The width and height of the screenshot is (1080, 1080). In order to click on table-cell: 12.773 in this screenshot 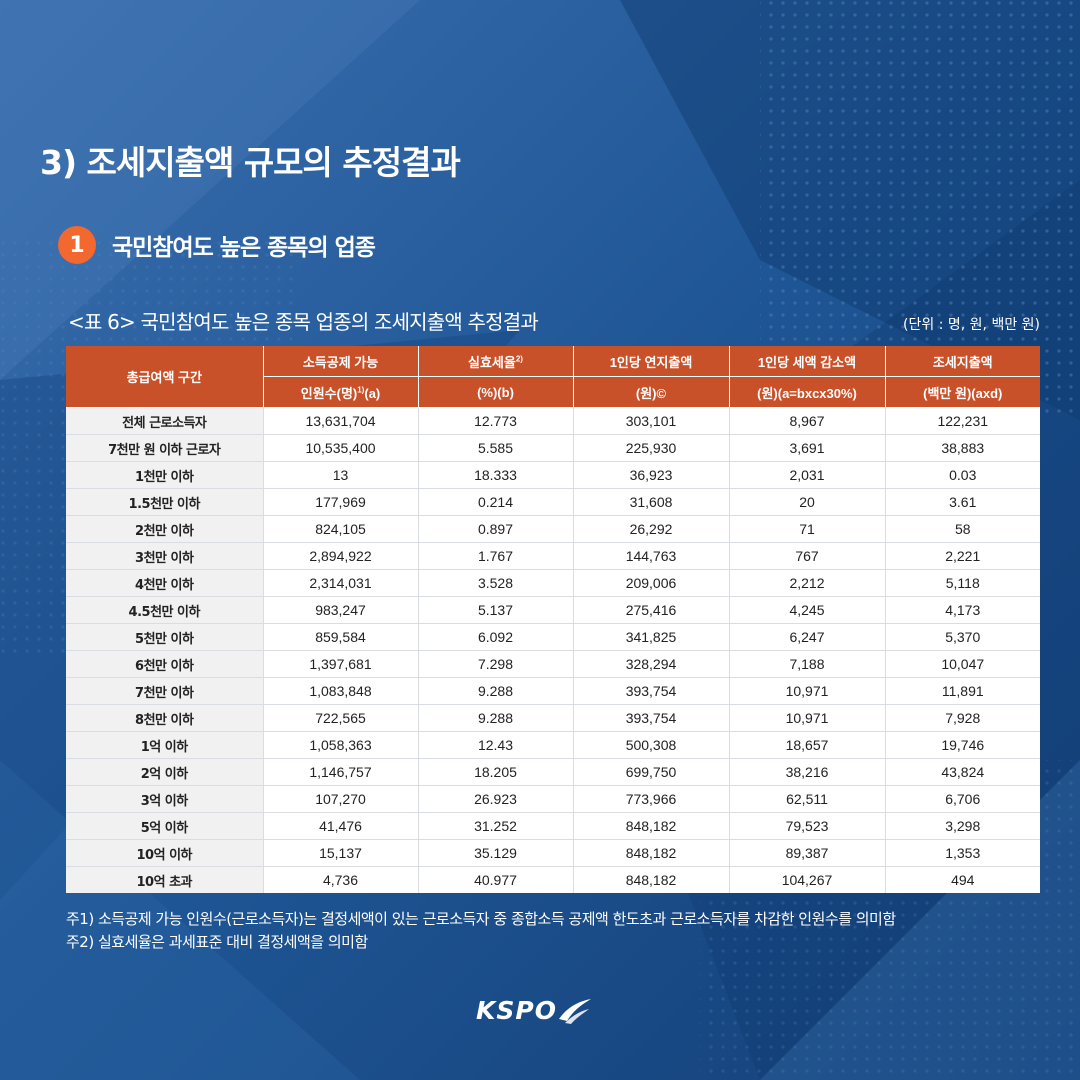, I will do `click(496, 421)`.